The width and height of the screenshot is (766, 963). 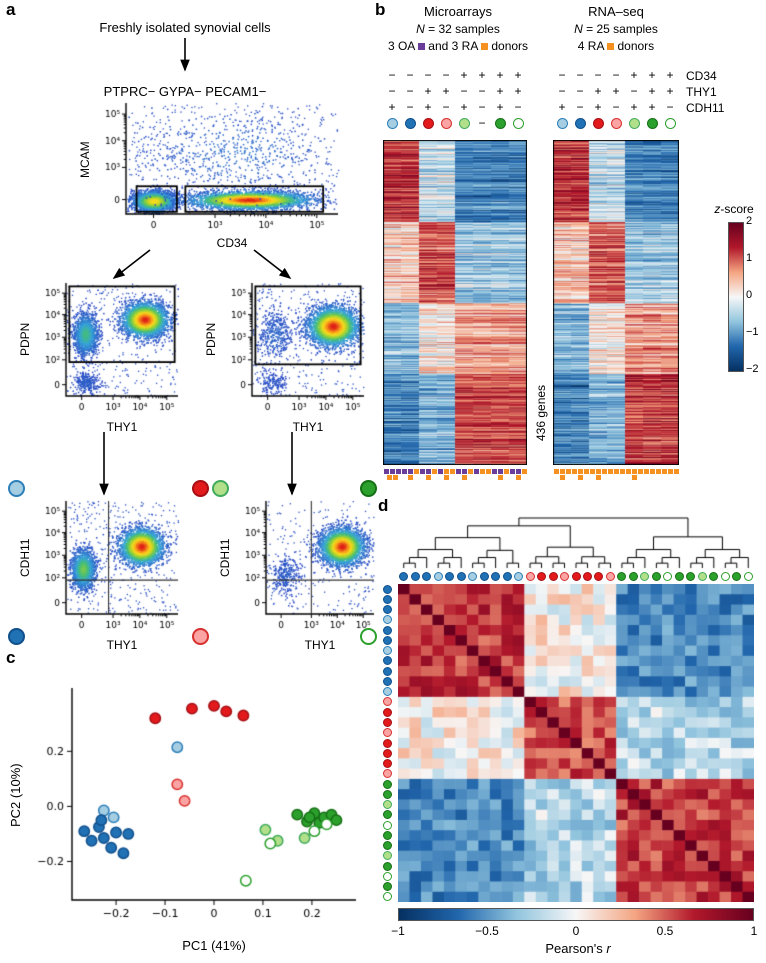 I want to click on sample-circles-left, so click(x=388, y=743).